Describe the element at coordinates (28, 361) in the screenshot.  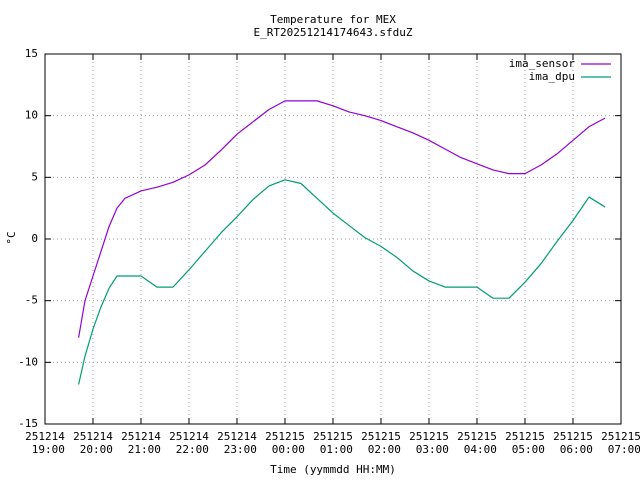
I see `y-tick-label: -10` at that location.